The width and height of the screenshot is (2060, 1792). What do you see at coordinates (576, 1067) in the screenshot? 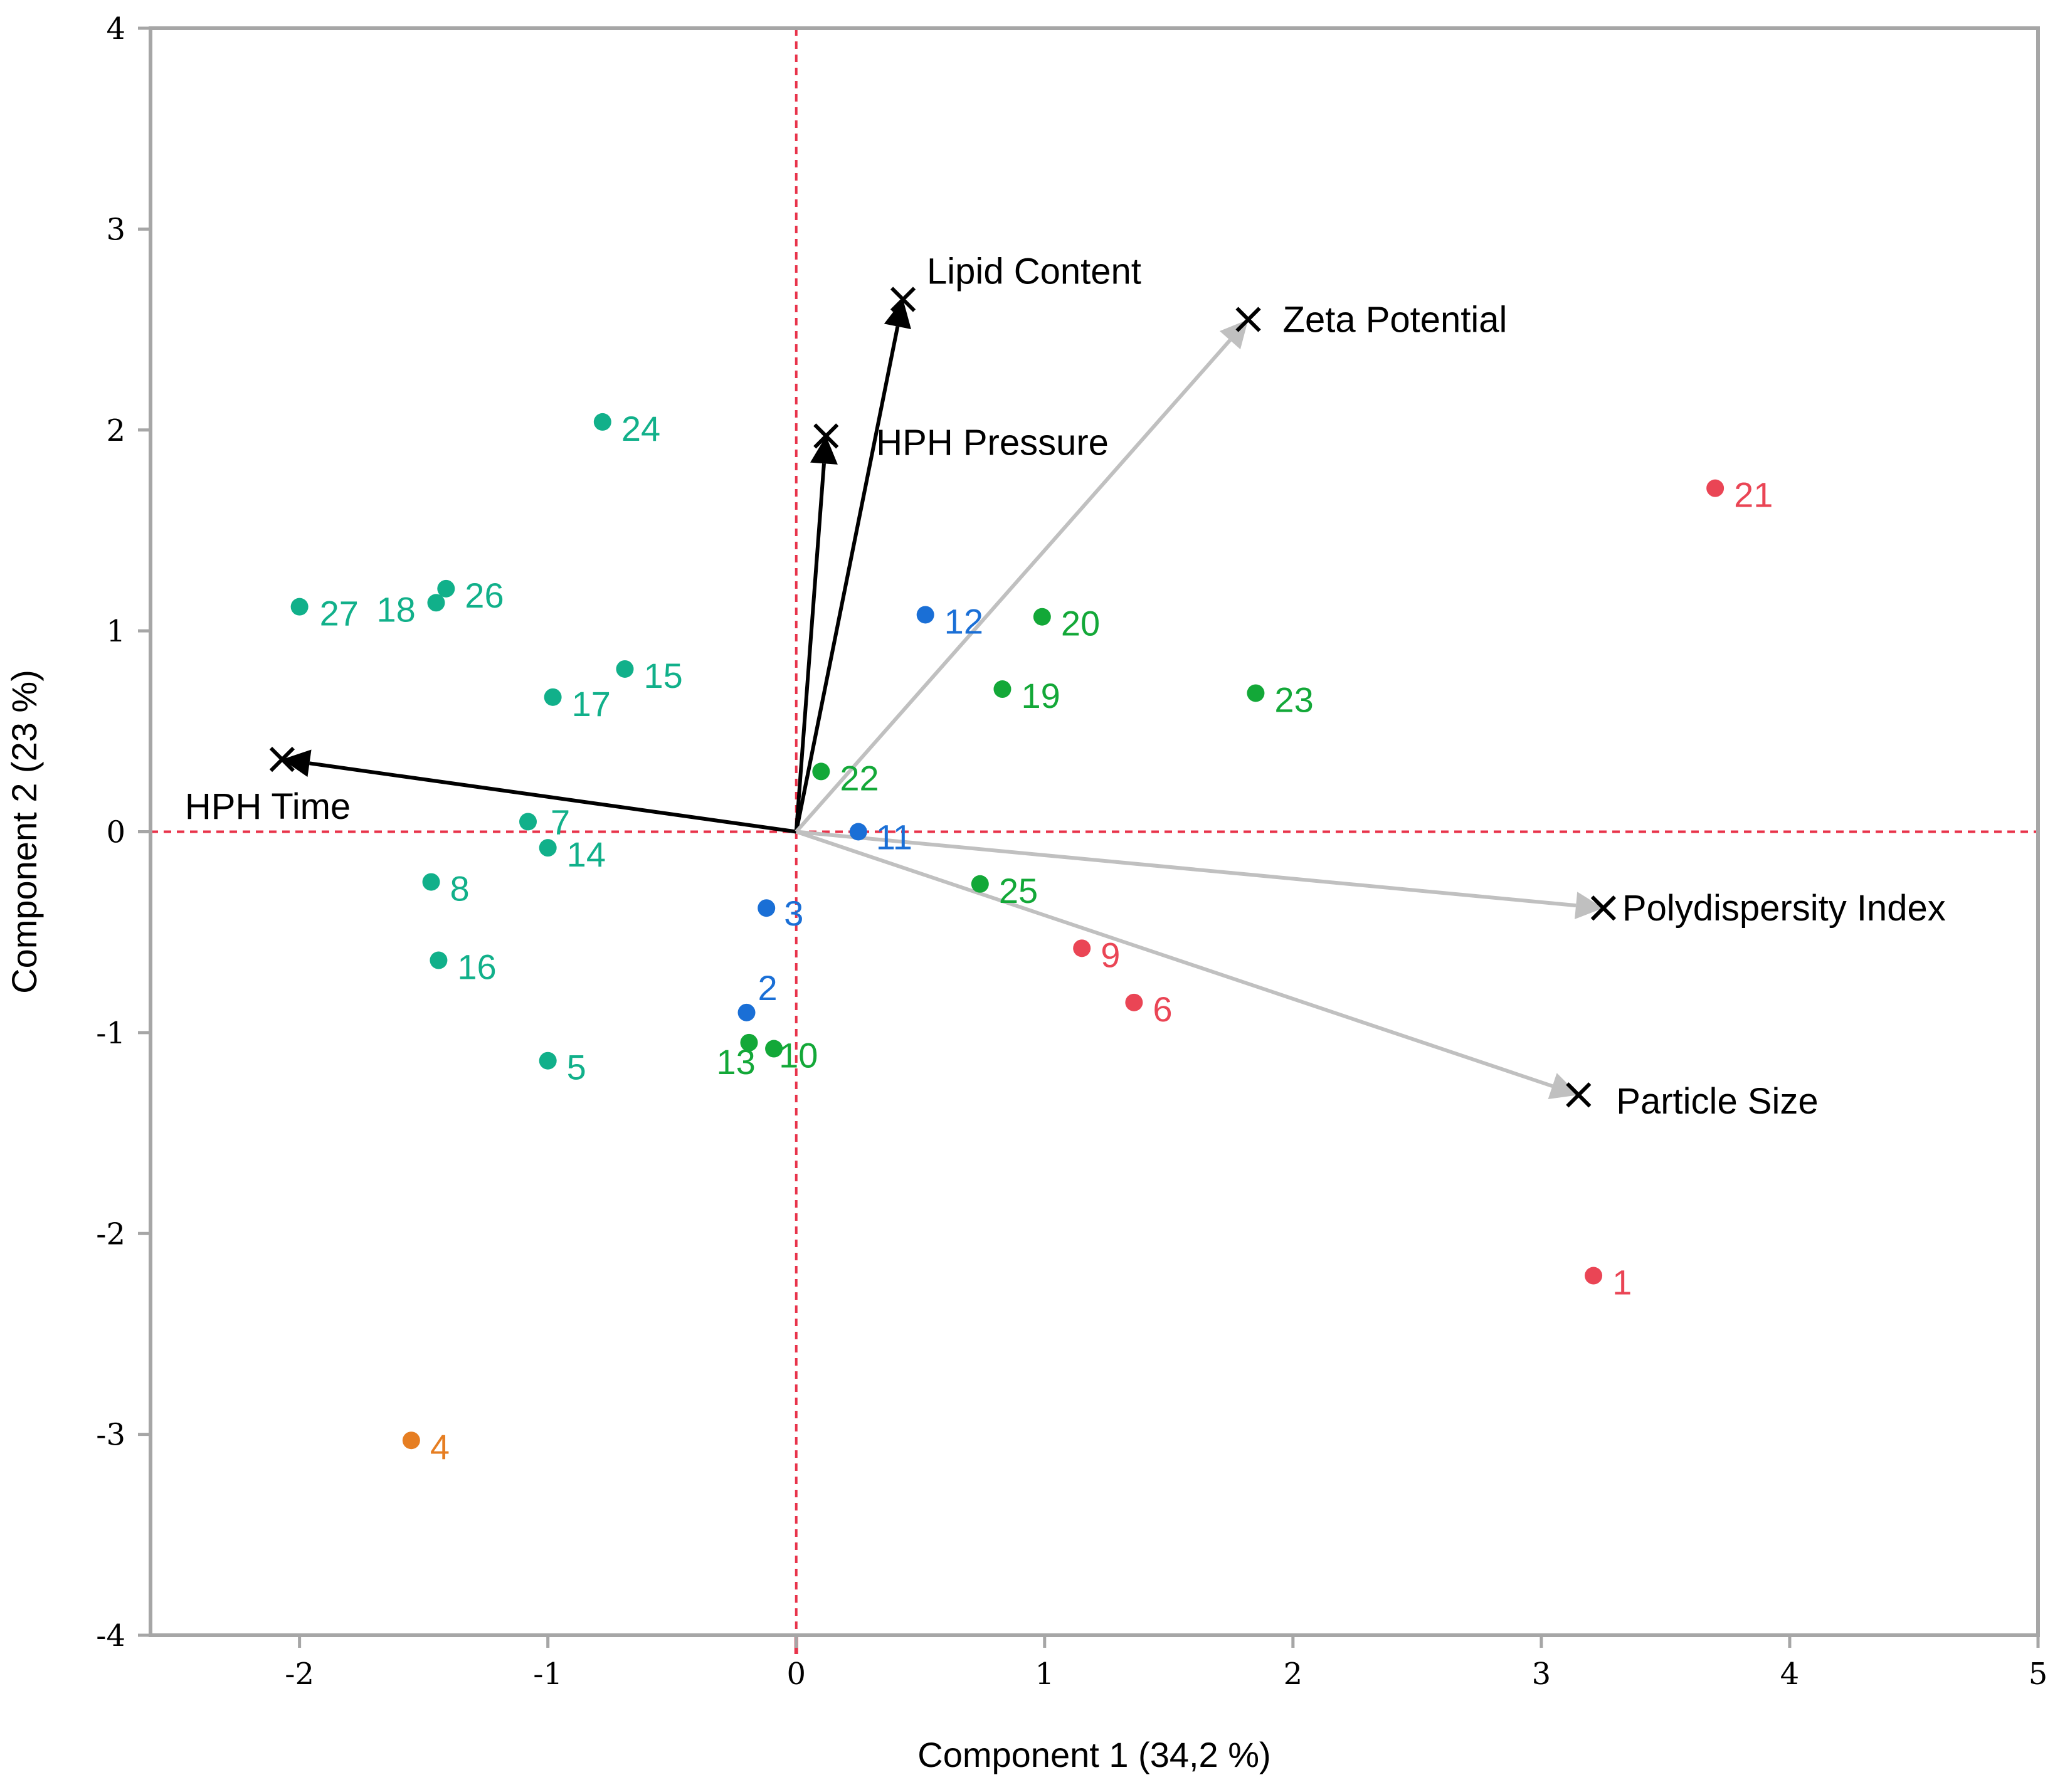
I see `point-label: 5` at bounding box center [576, 1067].